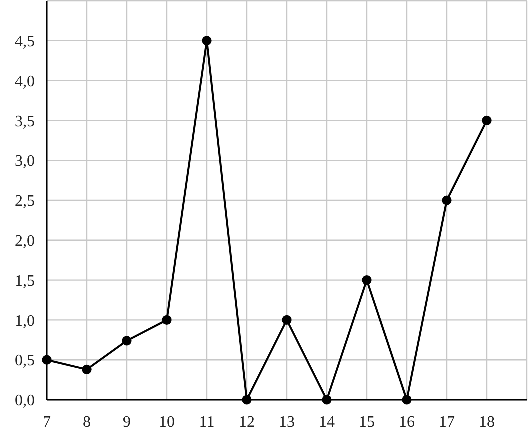 This screenshot has height=440, width=528. I want to click on x-tick-label: 11, so click(207, 422).